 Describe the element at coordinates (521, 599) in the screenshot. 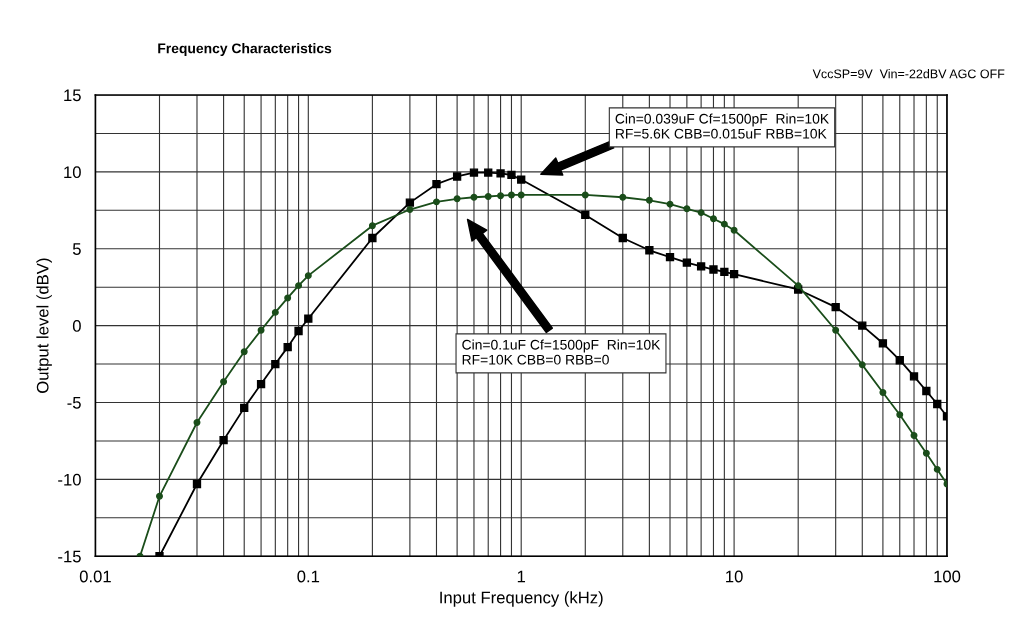

I see `x-axis-title: Input Frequency (kHz)` at that location.